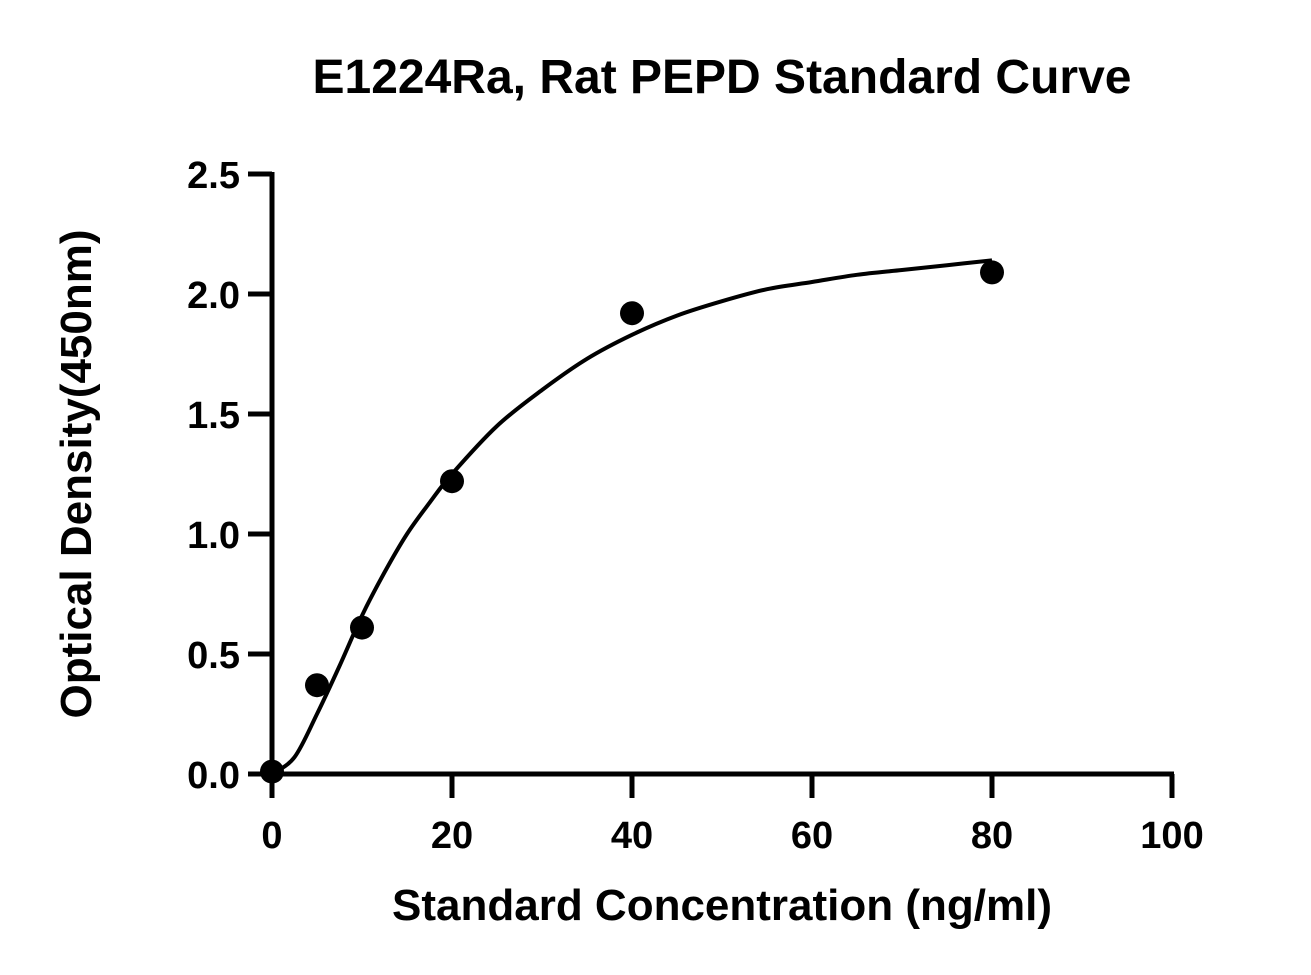 Image resolution: width=1311 pixels, height=975 pixels. Describe the element at coordinates (76, 473) in the screenshot. I see `y-axis-label: Optical Density(450nm)` at that location.